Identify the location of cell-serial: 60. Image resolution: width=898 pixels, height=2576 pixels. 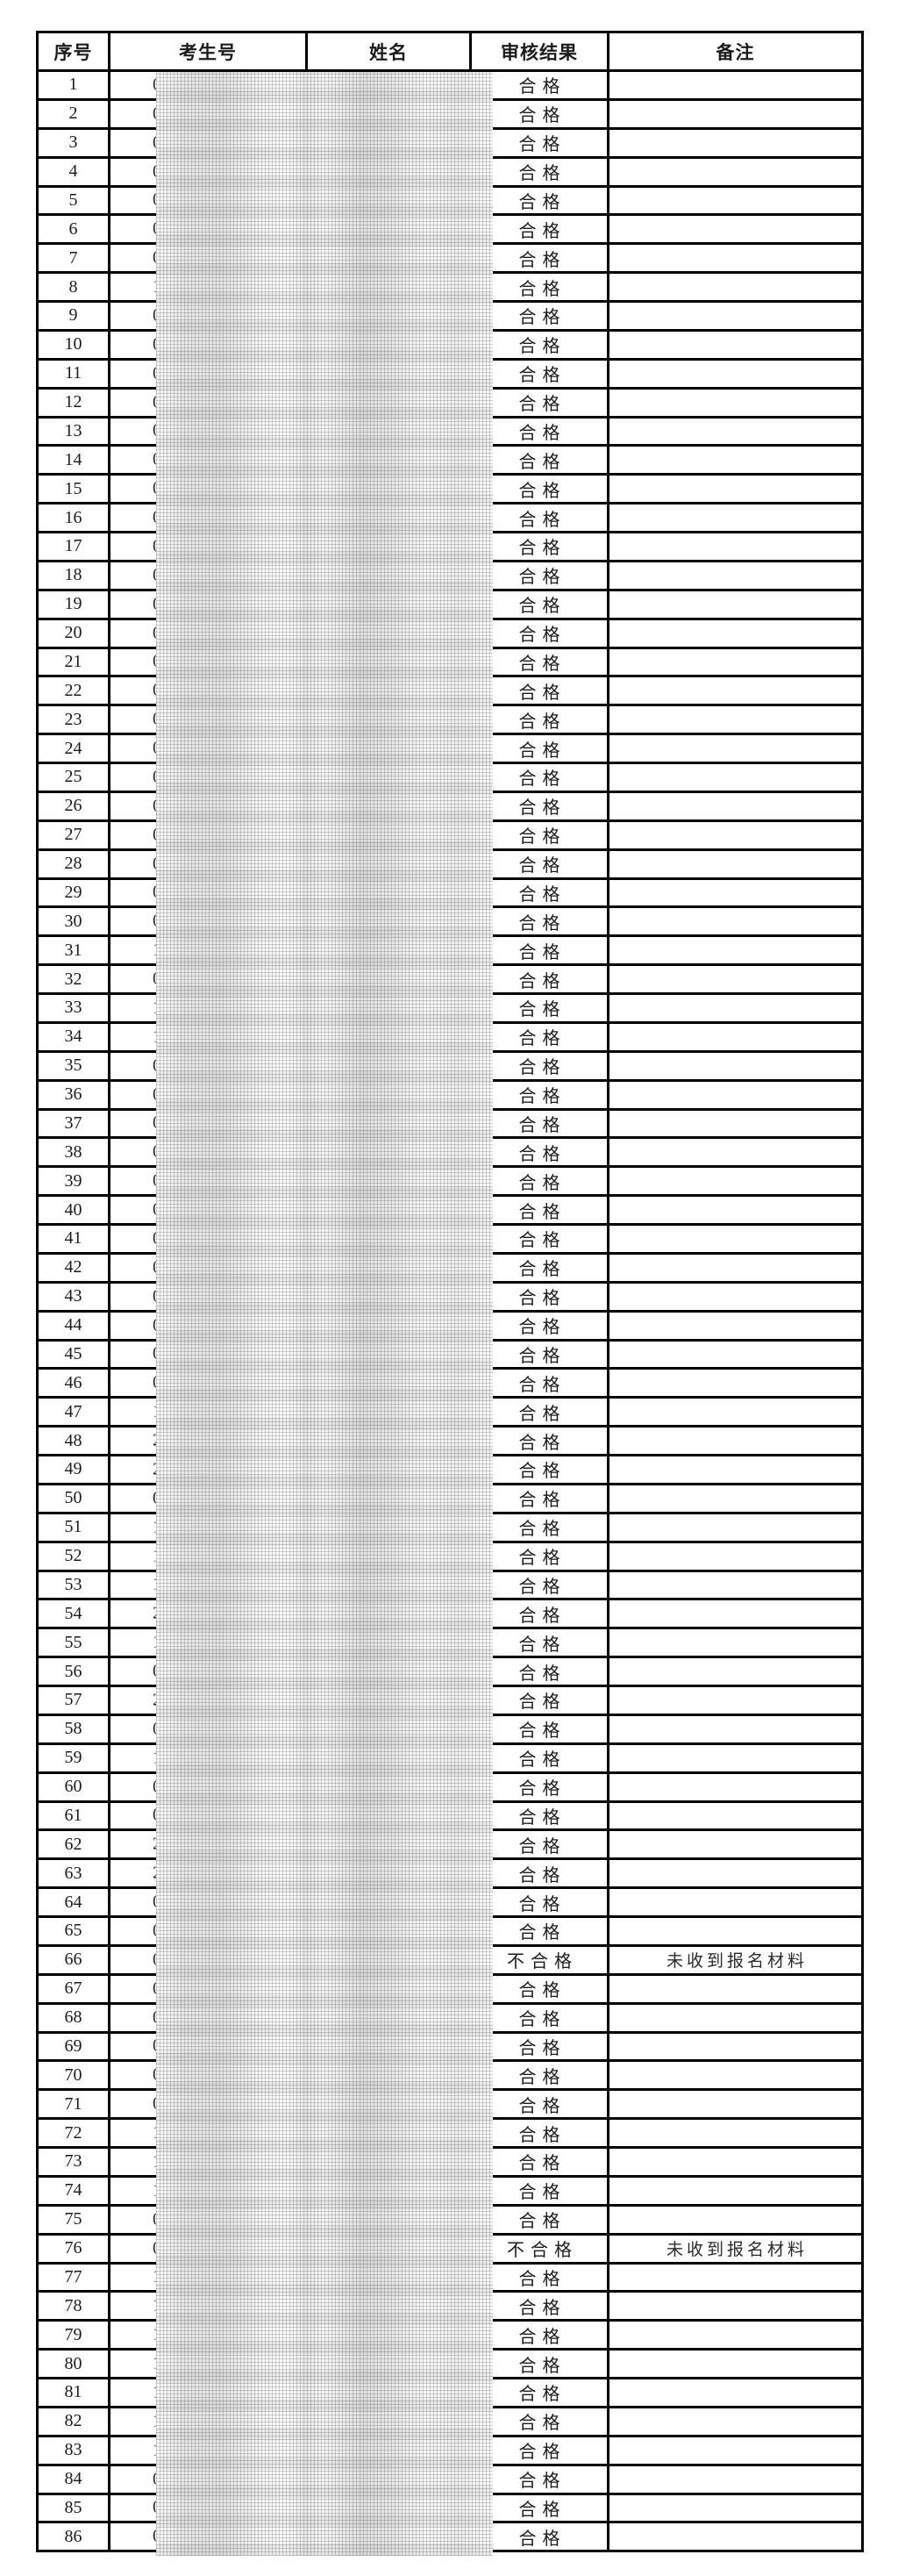
(73, 1787).